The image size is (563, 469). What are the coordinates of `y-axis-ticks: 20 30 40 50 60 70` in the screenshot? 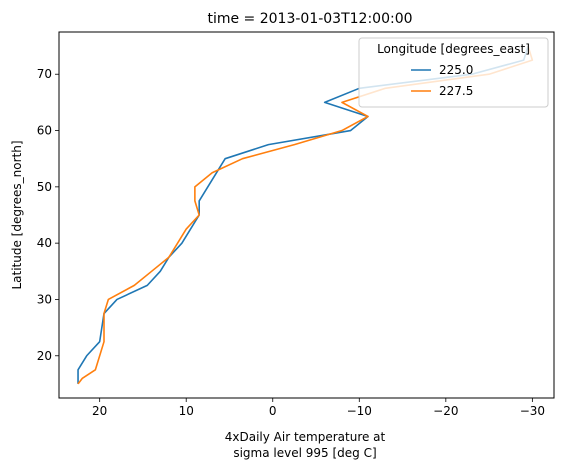 It's located at (48, 215).